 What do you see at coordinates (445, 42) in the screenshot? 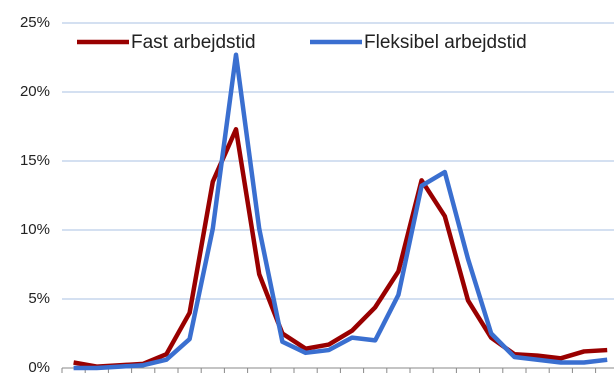
I see `legend-label: Fleksibel arbejdstid` at bounding box center [445, 42].